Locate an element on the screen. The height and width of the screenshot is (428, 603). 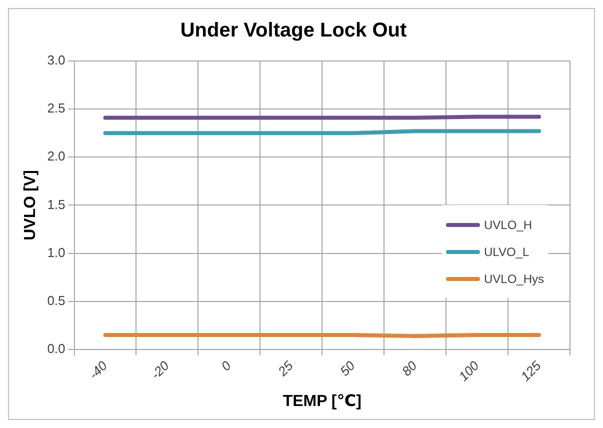
x-tick-label: 0 is located at coordinates (226, 365).